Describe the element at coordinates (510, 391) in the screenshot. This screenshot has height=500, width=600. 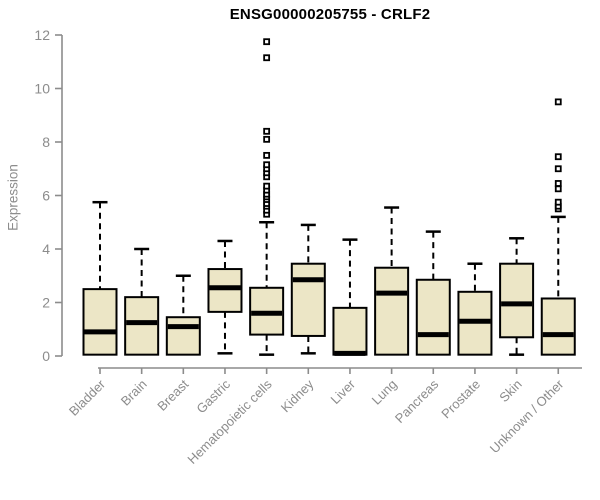
I see `category-label: Skin` at that location.